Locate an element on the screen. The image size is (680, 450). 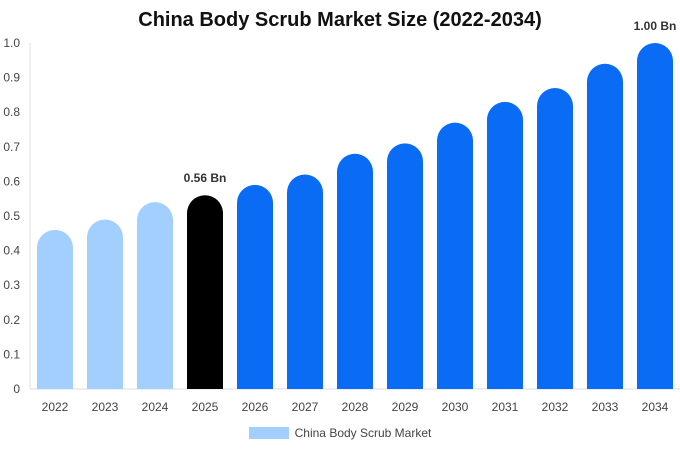
y-tick-label: 0 is located at coordinates (16, 389).